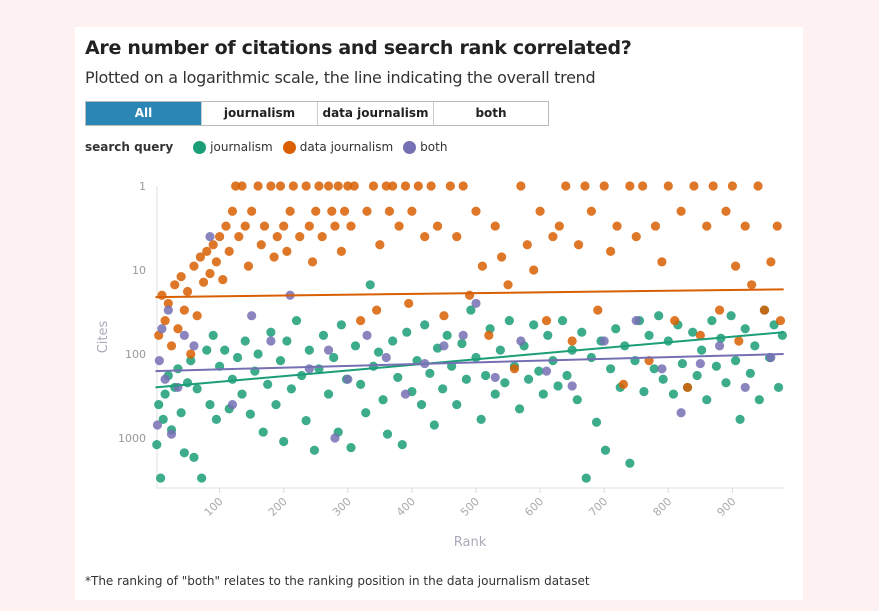 The height and width of the screenshot is (611, 879). I want to click on legend-data-journalism-swatch, so click(289, 147).